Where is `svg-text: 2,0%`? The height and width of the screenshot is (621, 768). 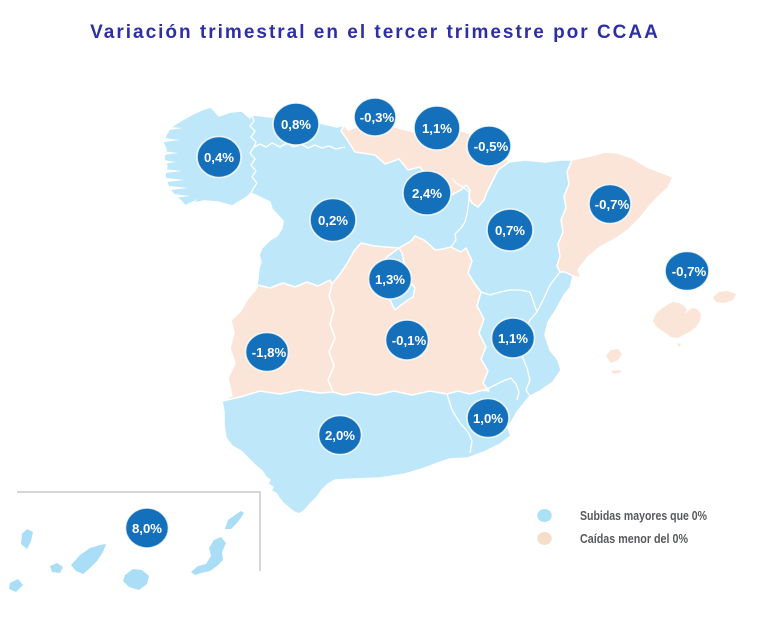
svg-text: 2,0% is located at coordinates (340, 435).